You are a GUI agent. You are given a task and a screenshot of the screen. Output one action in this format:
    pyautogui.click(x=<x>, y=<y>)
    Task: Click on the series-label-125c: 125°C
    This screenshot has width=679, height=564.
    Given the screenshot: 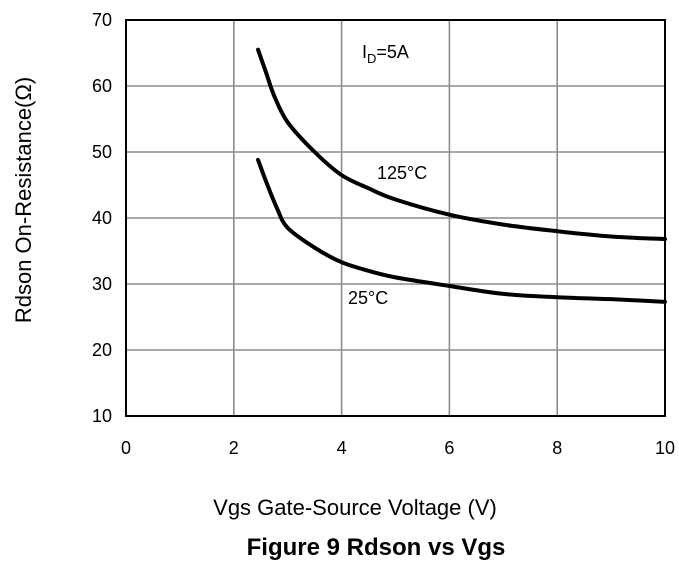 What is the action you would take?
    pyautogui.click(x=402, y=173)
    